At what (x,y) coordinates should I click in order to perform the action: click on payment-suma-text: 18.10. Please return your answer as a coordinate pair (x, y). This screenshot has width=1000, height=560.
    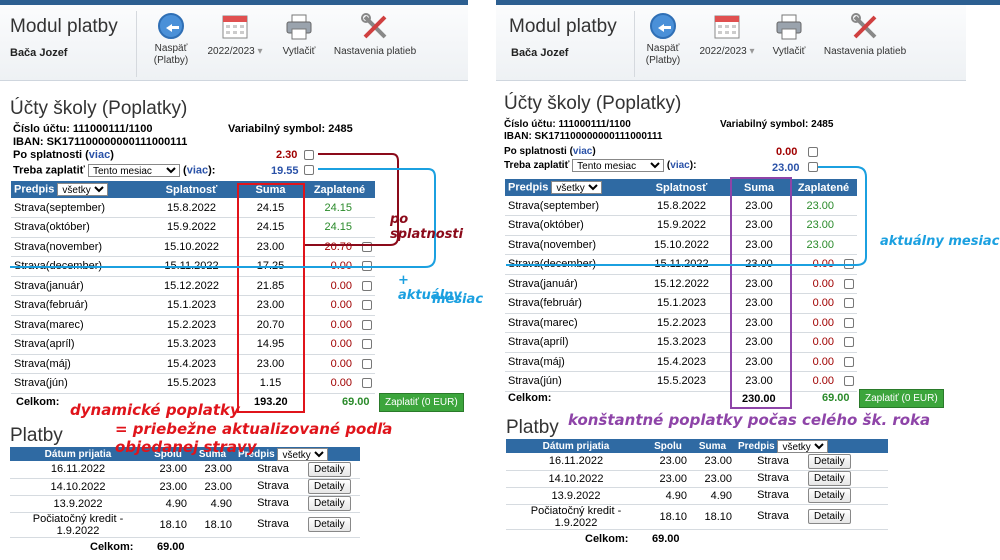
    Looking at the image, I should click on (718, 516).